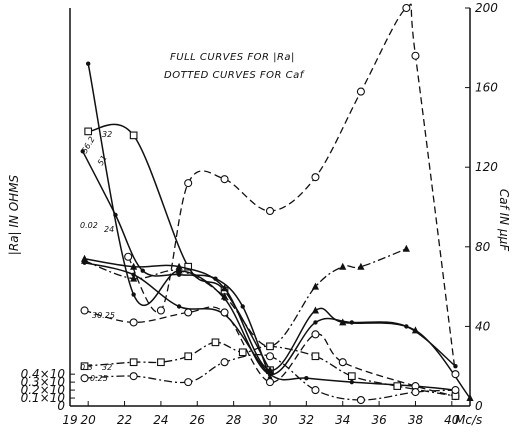 Image resolution: width=514 pixels, height=432 pixels. I want to click on y2-tick-label: 200, so click(486, 8).